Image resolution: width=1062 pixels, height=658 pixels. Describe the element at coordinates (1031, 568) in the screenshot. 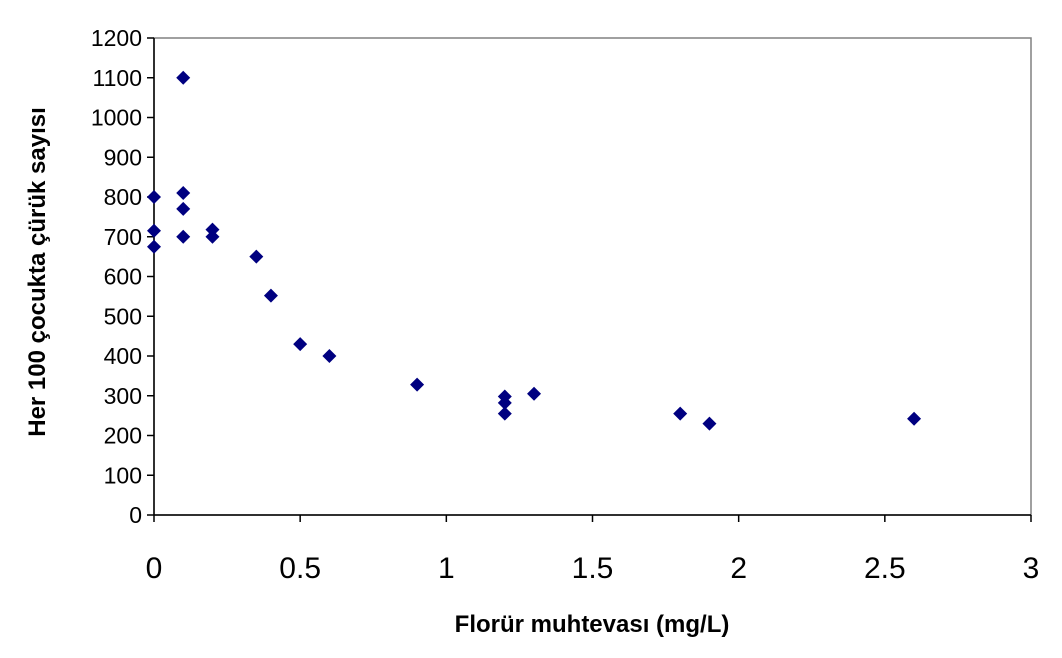

I see `x-tick-label: 3` at that location.